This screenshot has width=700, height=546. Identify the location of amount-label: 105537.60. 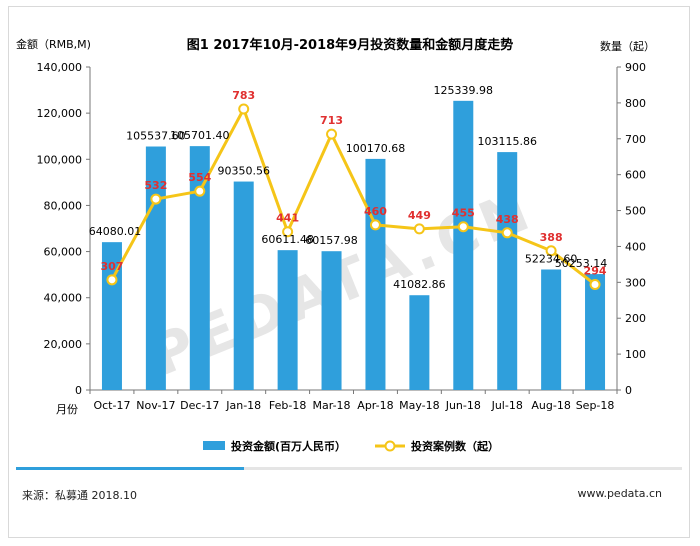
(156, 136).